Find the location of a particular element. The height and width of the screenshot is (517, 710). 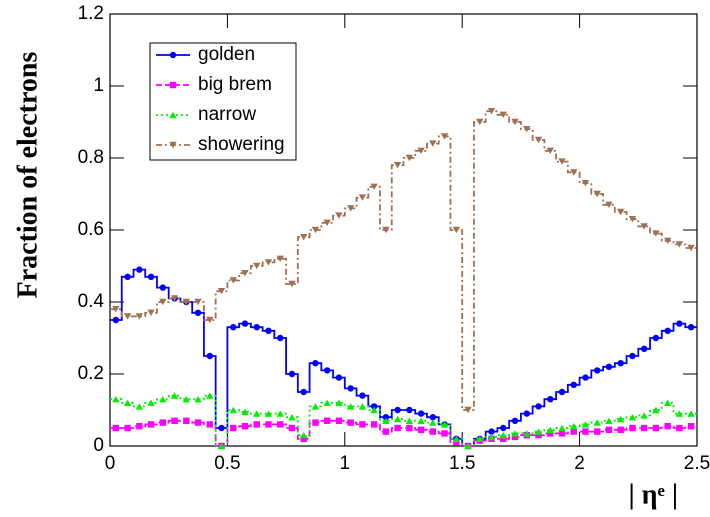

legend-marker is located at coordinates (173, 115).